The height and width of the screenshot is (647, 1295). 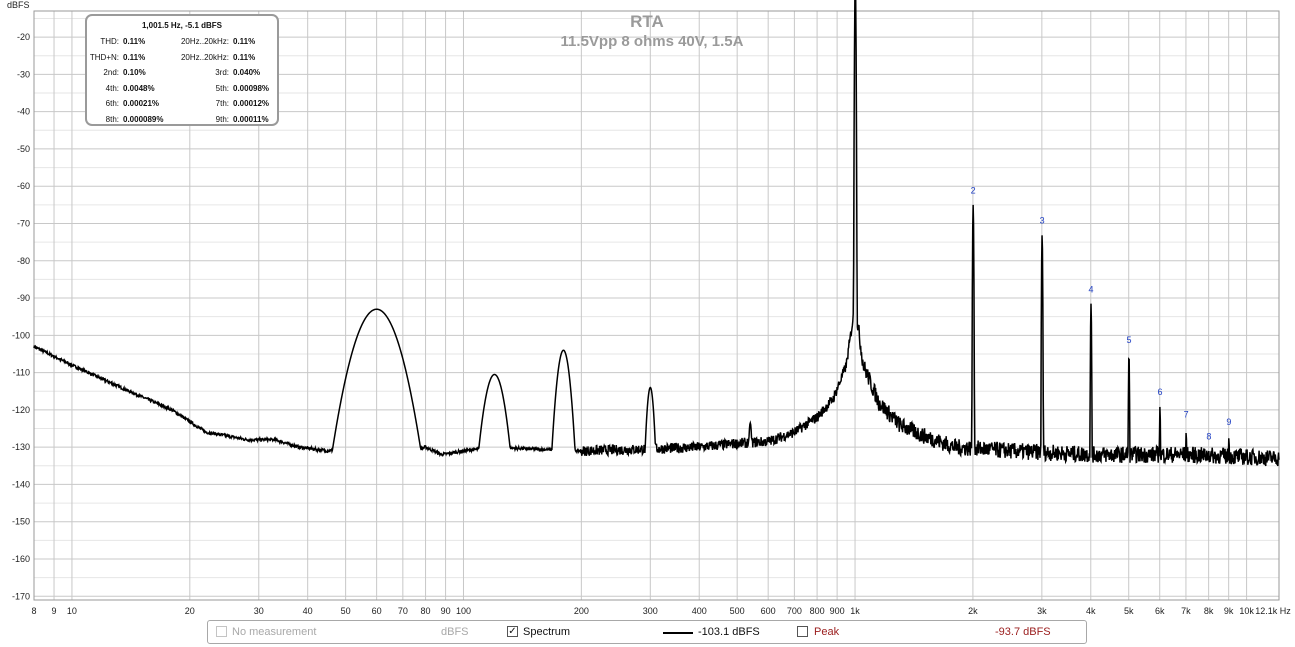 I want to click on info-row: 8th: 0.000089% 9th: 0.00011%, so click(x=182, y=120).